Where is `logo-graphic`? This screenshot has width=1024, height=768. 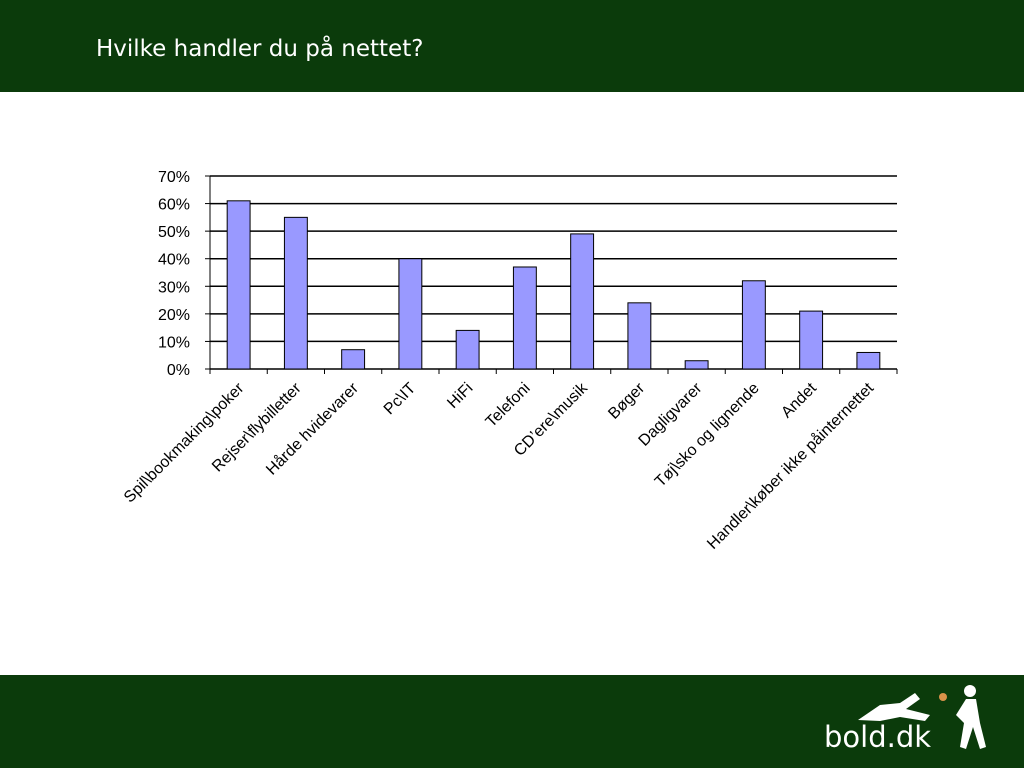 logo-graphic is located at coordinates (922, 717).